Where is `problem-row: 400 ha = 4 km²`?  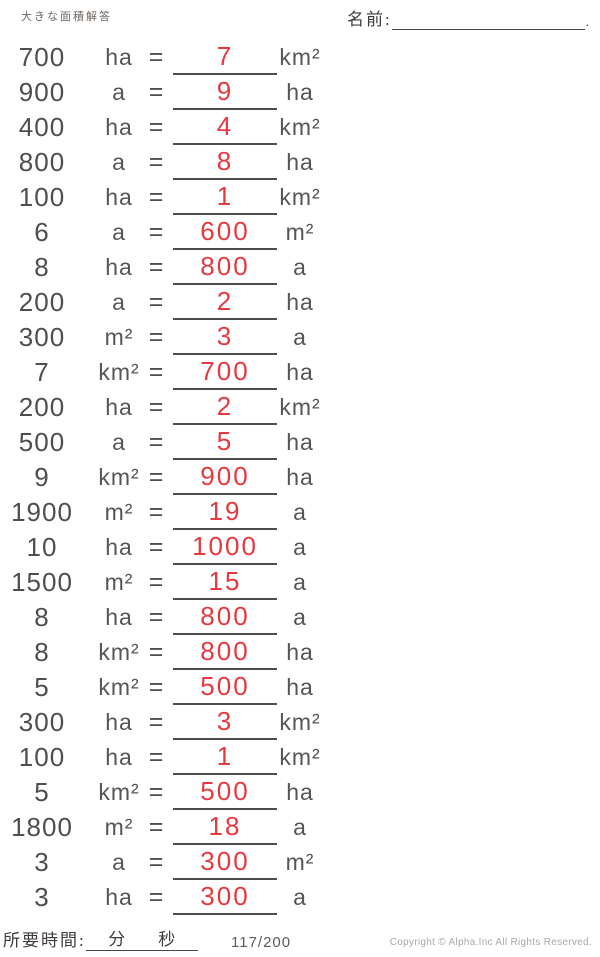
problem-row: 400 ha = 4 km² is located at coordinates (300, 127).